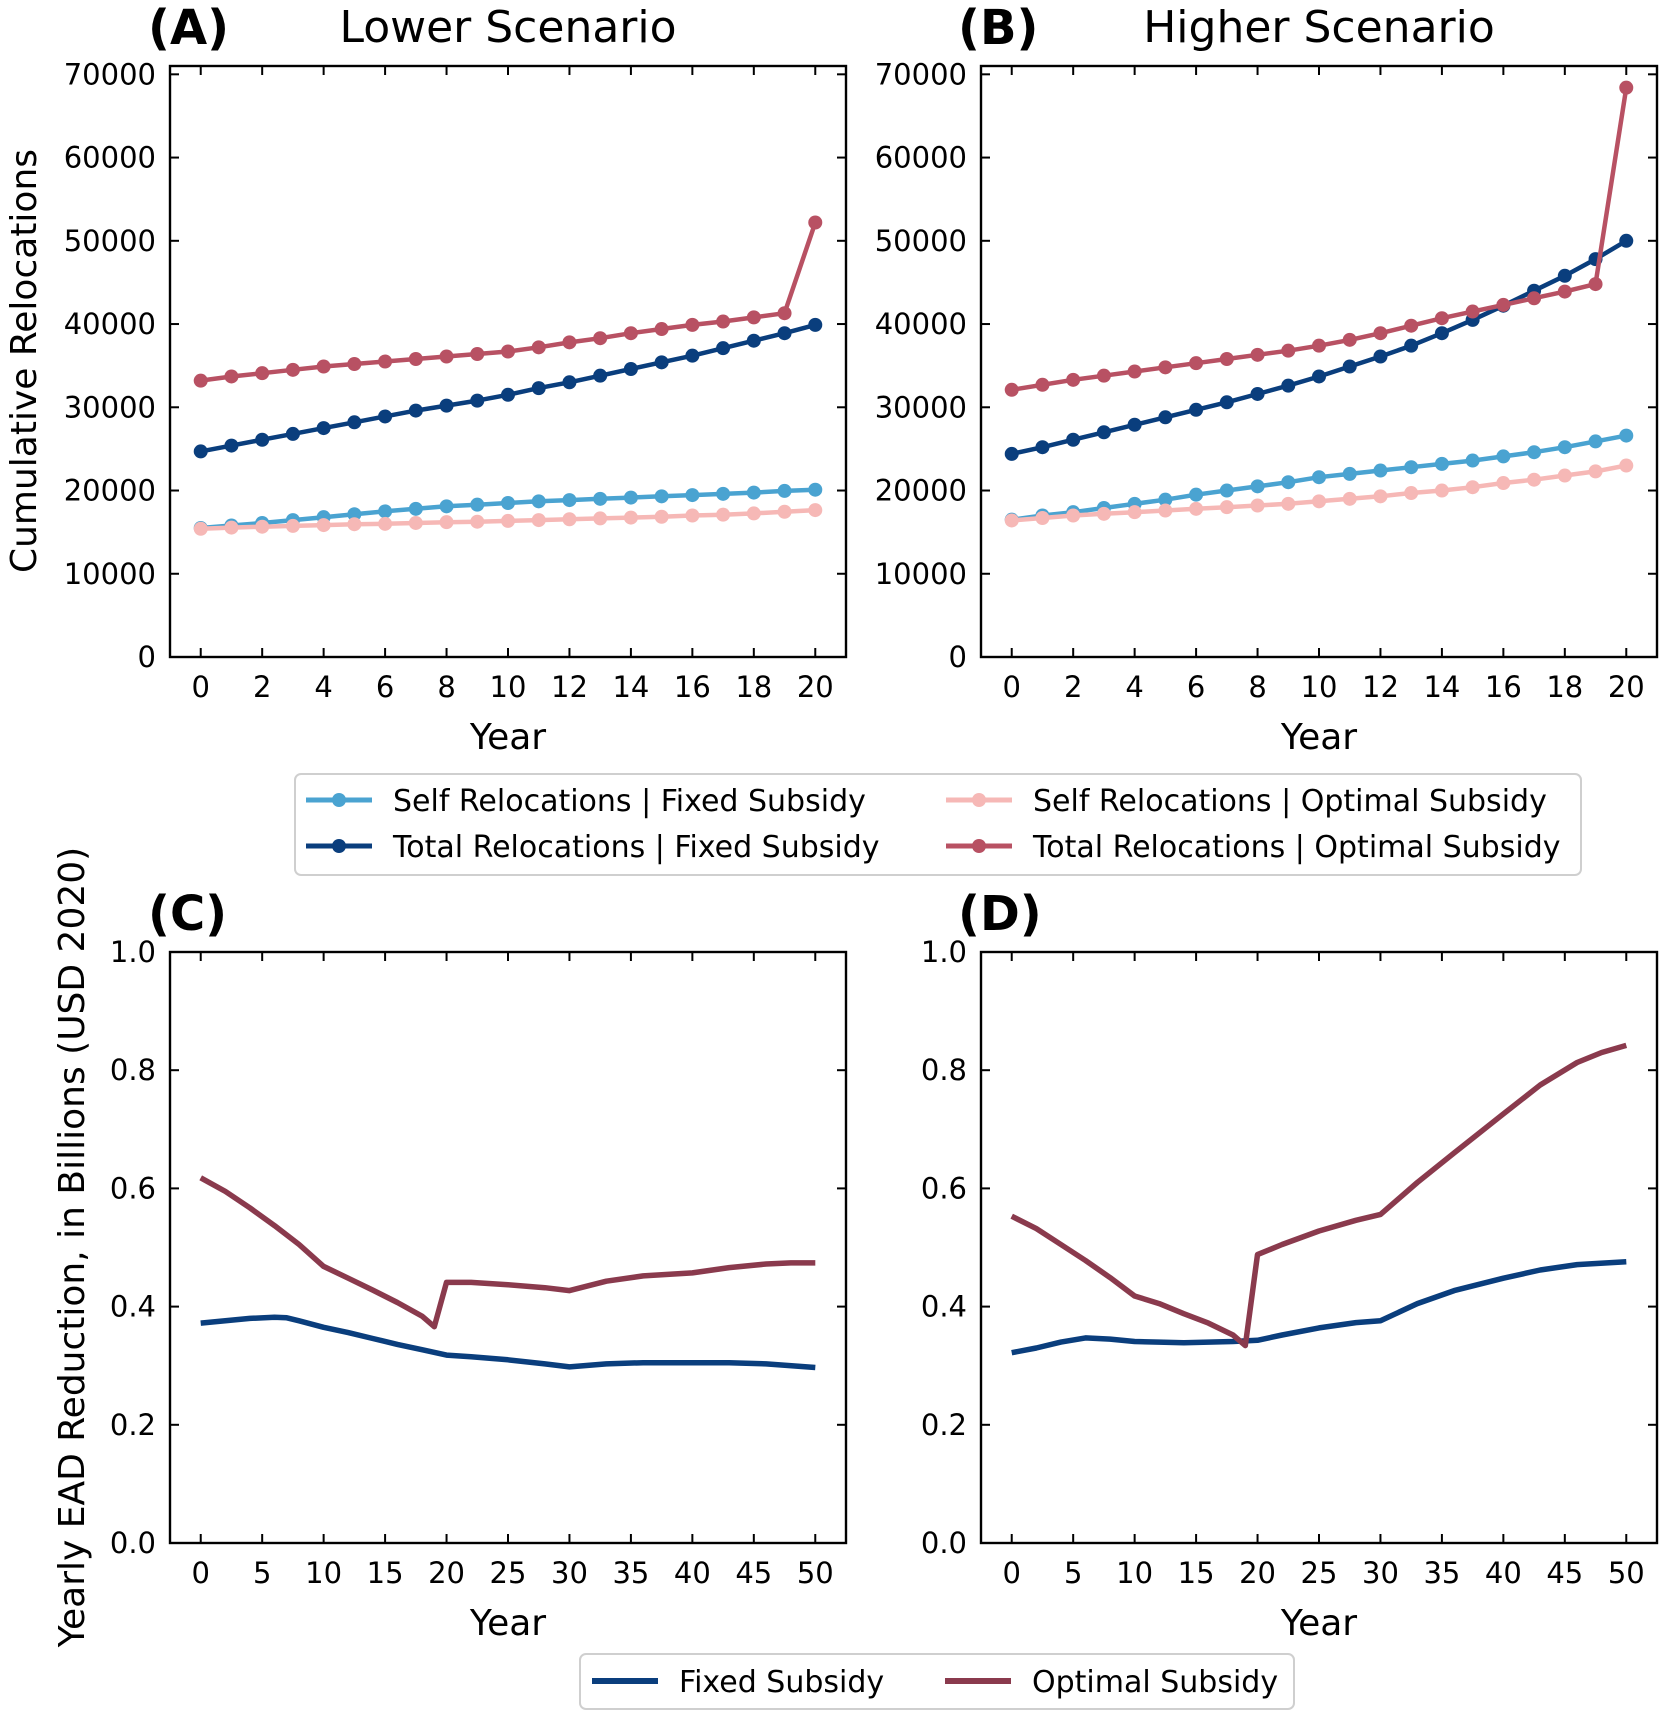 The width and height of the screenshot is (1665, 1715). Describe the element at coordinates (944, 1543) in the screenshot. I see `y-tick-label: 0.0` at that location.